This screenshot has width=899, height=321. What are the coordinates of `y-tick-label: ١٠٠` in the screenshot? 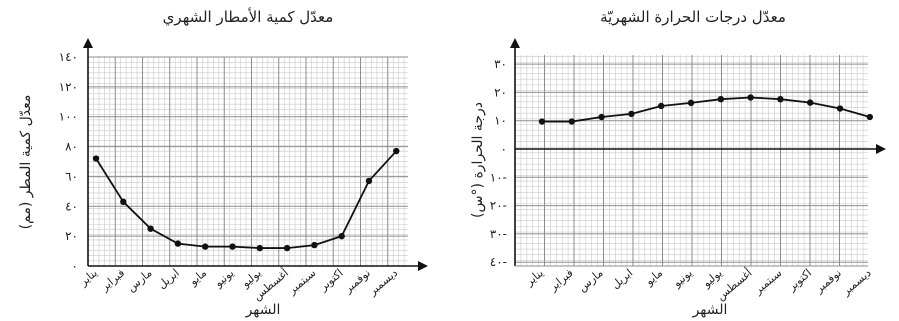 It's located at (68, 117).